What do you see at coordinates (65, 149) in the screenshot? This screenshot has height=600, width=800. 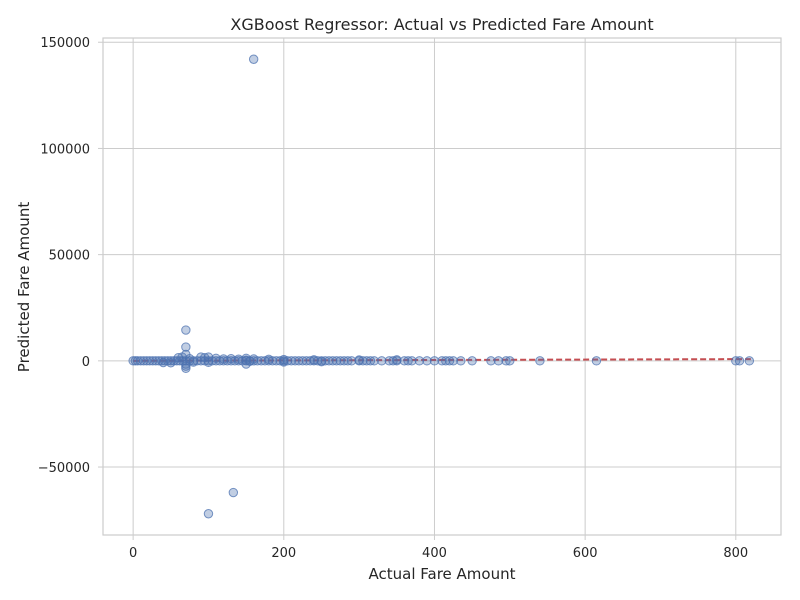 I see `y-tick-label: 100000` at bounding box center [65, 149].